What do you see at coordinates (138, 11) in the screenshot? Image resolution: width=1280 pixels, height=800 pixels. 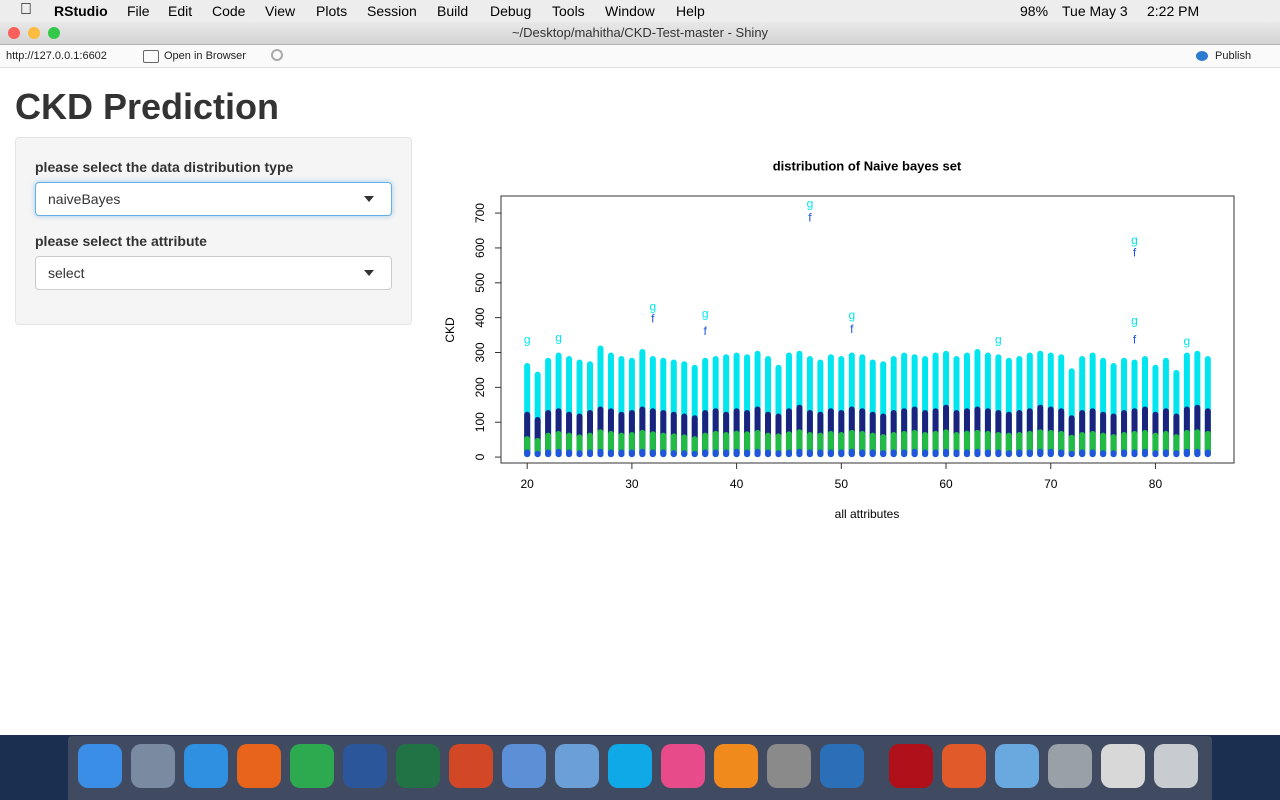 I see `menu-item: File` at bounding box center [138, 11].